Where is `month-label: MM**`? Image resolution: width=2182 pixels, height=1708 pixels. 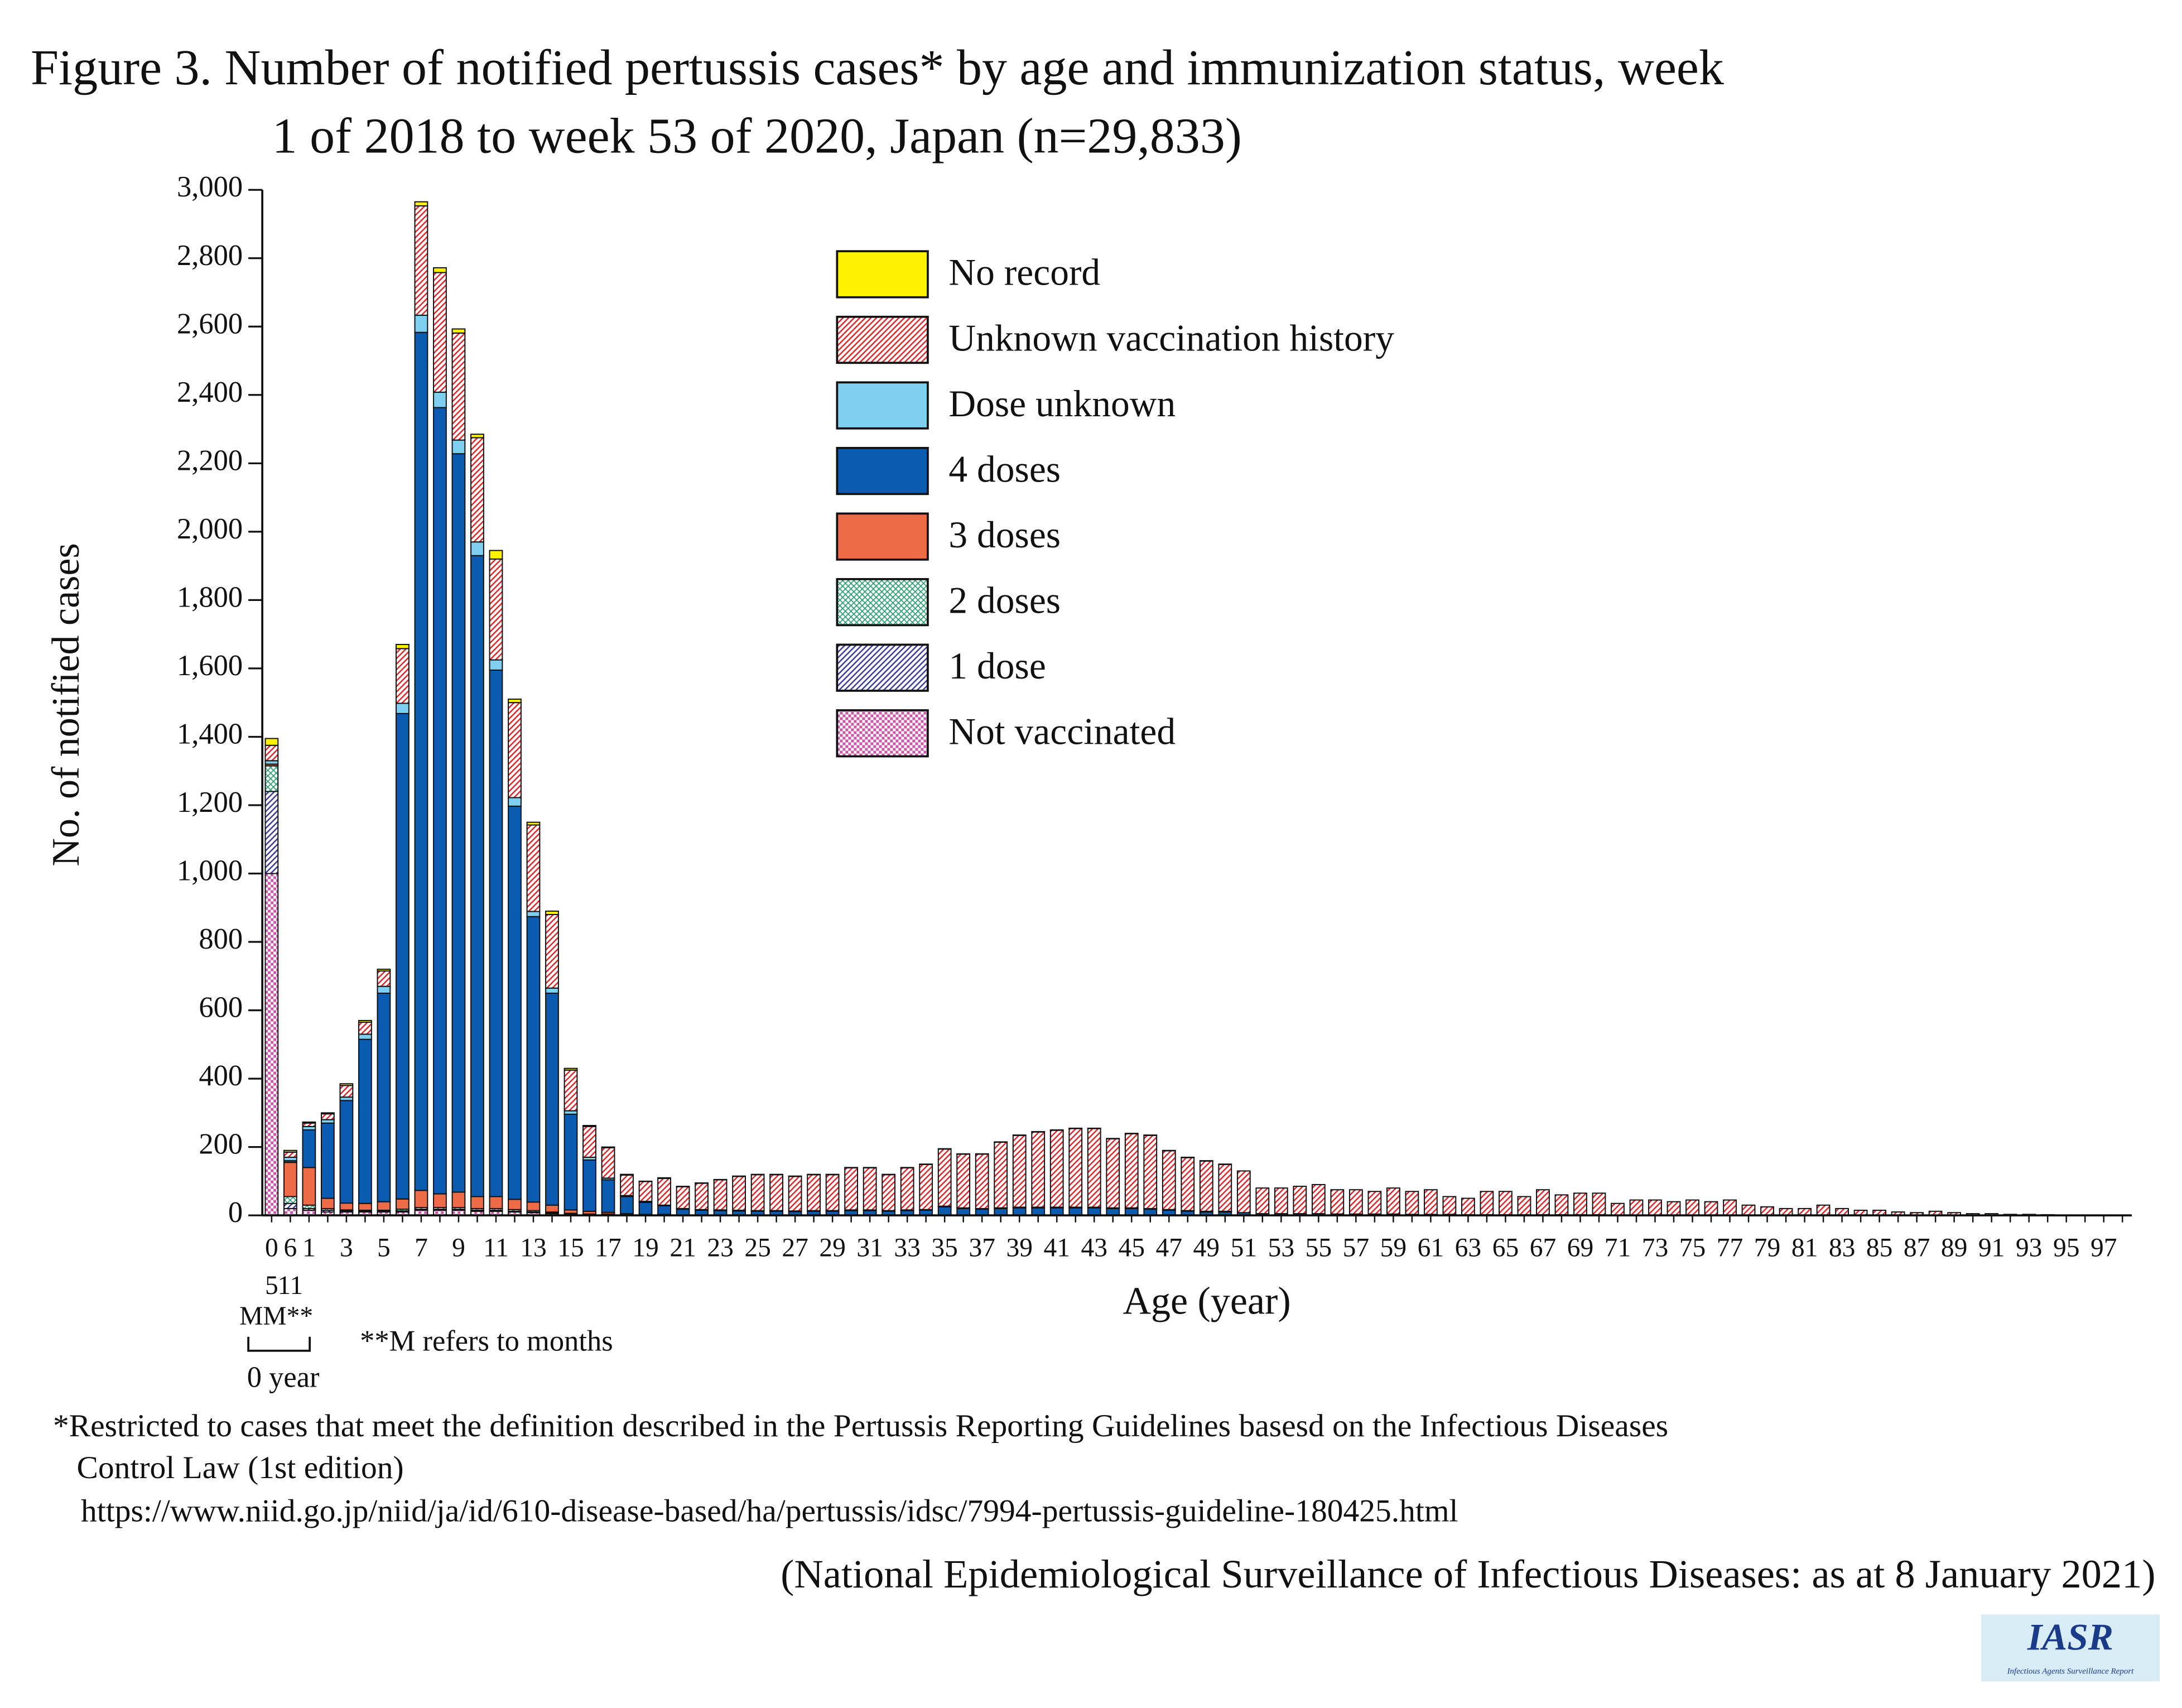 month-label: MM** is located at coordinates (276, 1316).